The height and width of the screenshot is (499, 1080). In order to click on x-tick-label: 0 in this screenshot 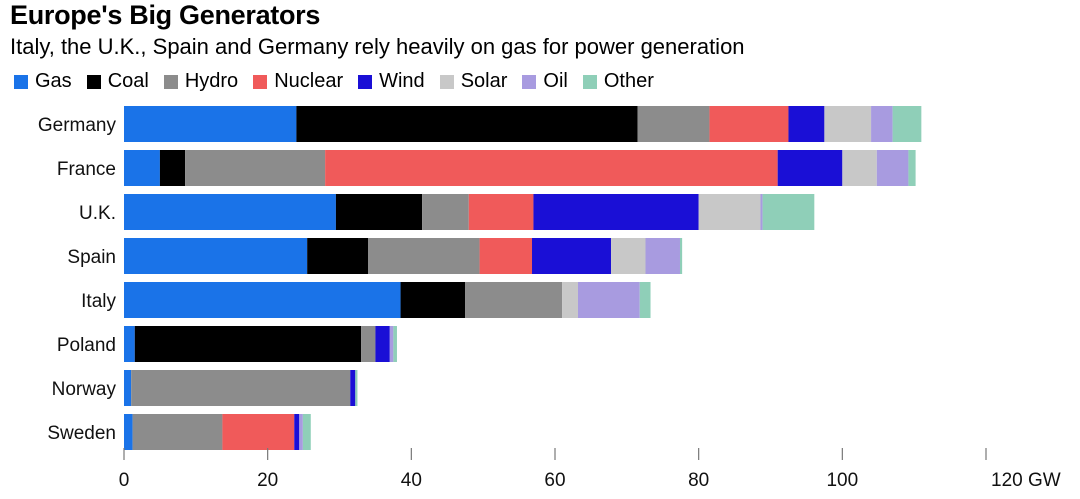, I will do `click(124, 480)`.